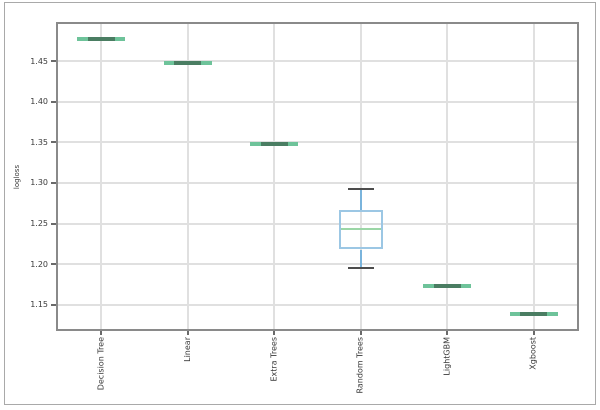  I want to click on x-tick-label-text: Xgboost, so click(533, 353).